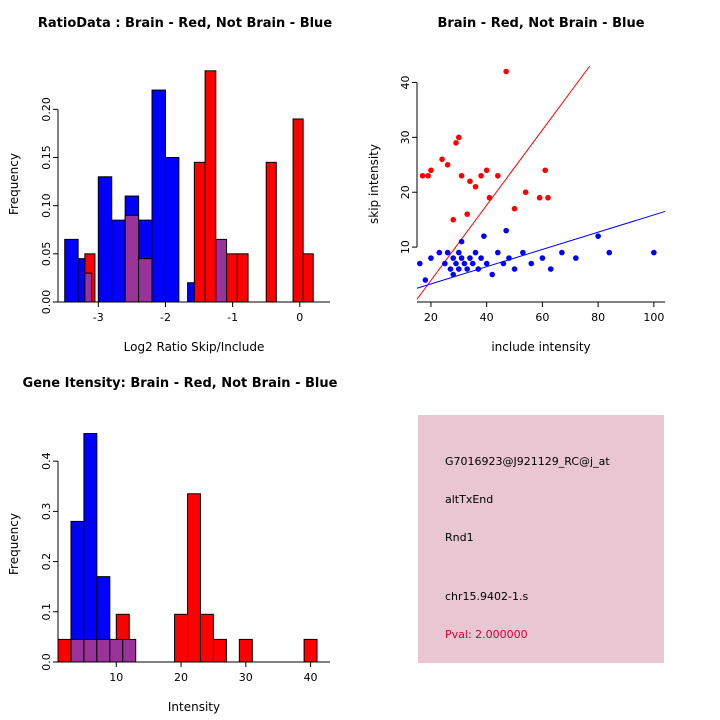 This screenshot has width=720, height=720. What do you see at coordinates (98, 317) in the screenshot?
I see `x-axis-tick-label: -3` at bounding box center [98, 317].